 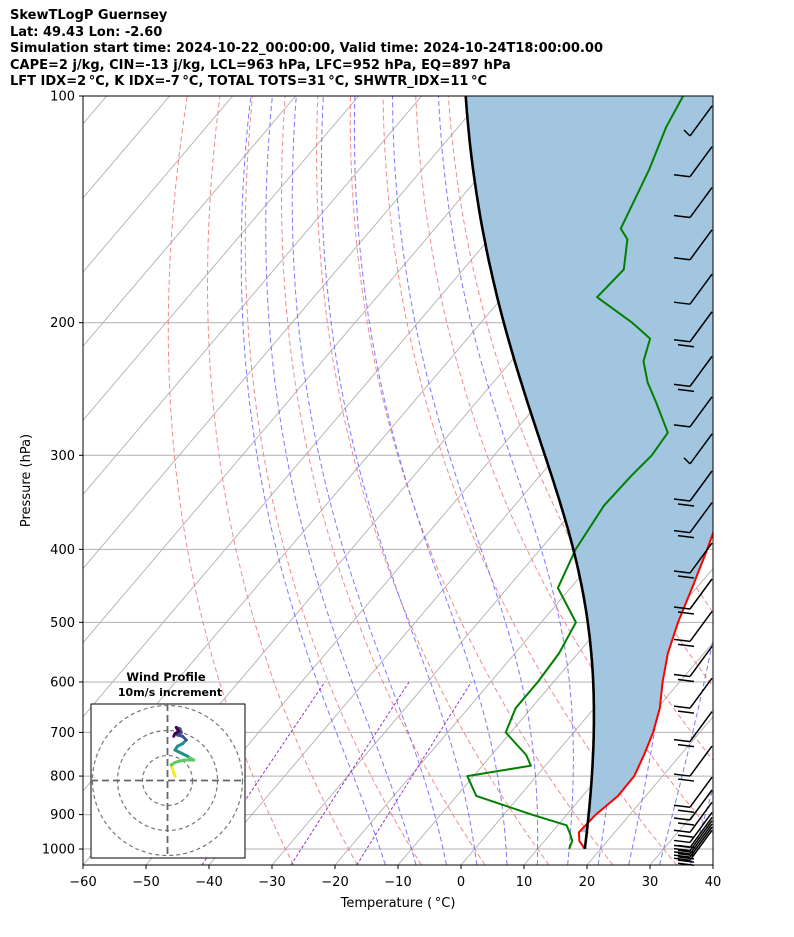 I want to click on temperature-line, so click(x=645, y=690).